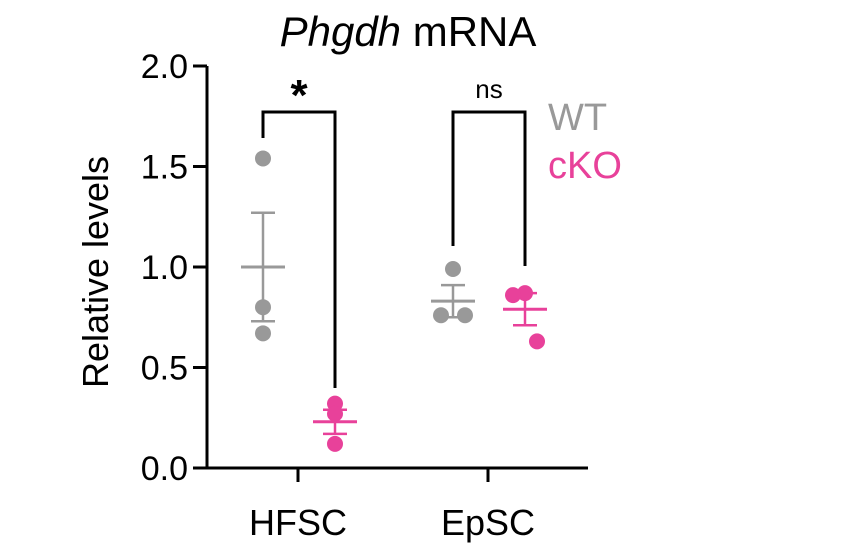  What do you see at coordinates (340, 31) in the screenshot?
I see `chart-title-gene: Phgdh` at bounding box center [340, 31].